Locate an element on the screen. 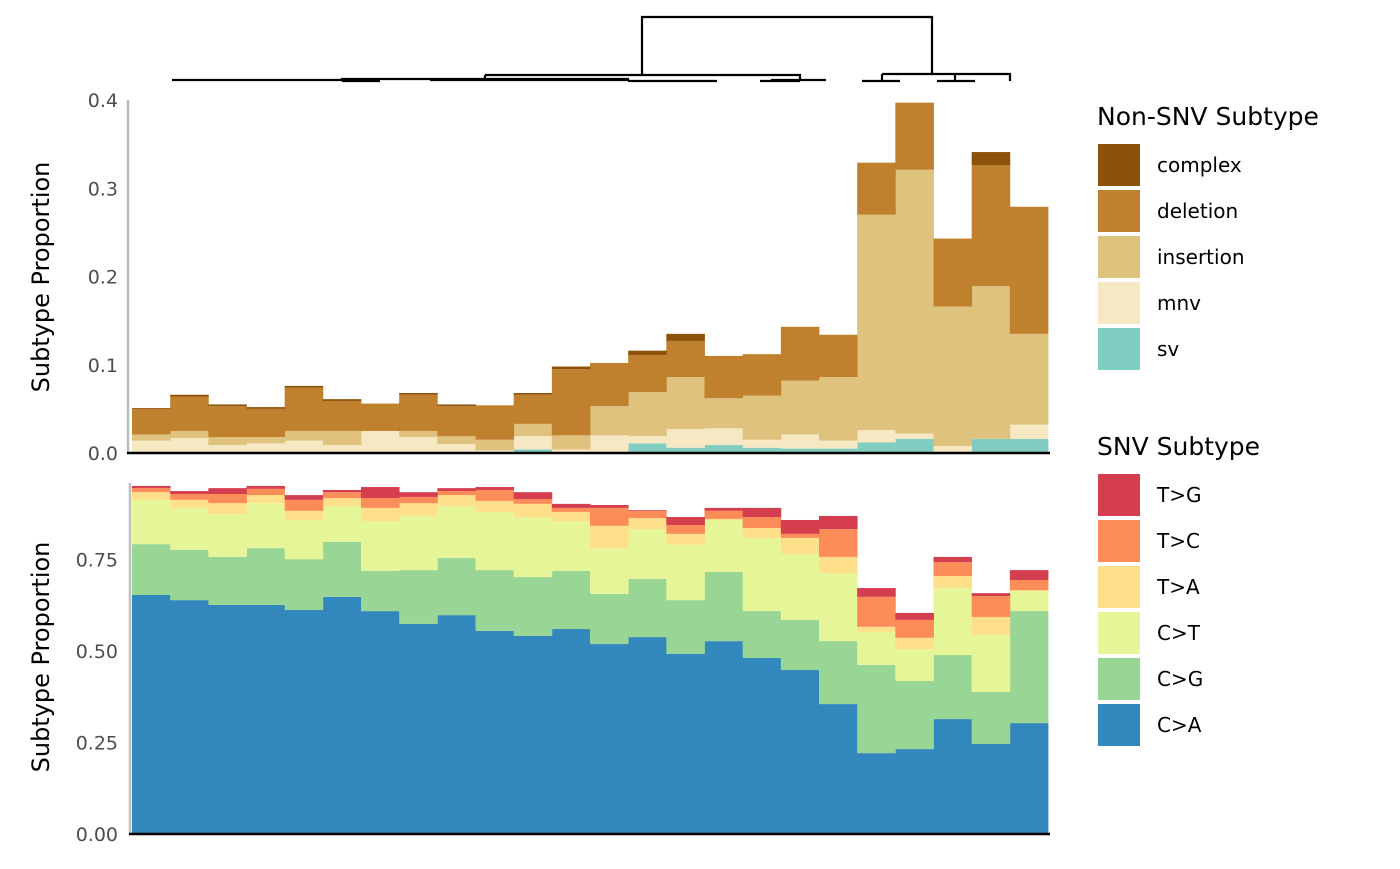 This screenshot has width=1400, height=869. legend-label: C>T is located at coordinates (1179, 633).